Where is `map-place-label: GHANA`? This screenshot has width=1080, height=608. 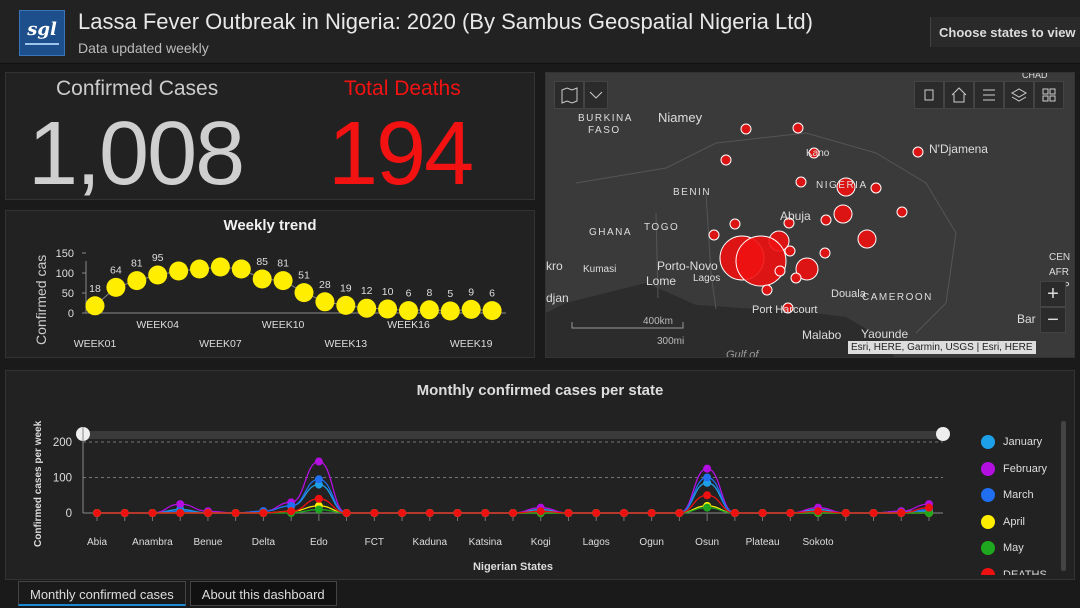
map-place-label: GHANA is located at coordinates (610, 232).